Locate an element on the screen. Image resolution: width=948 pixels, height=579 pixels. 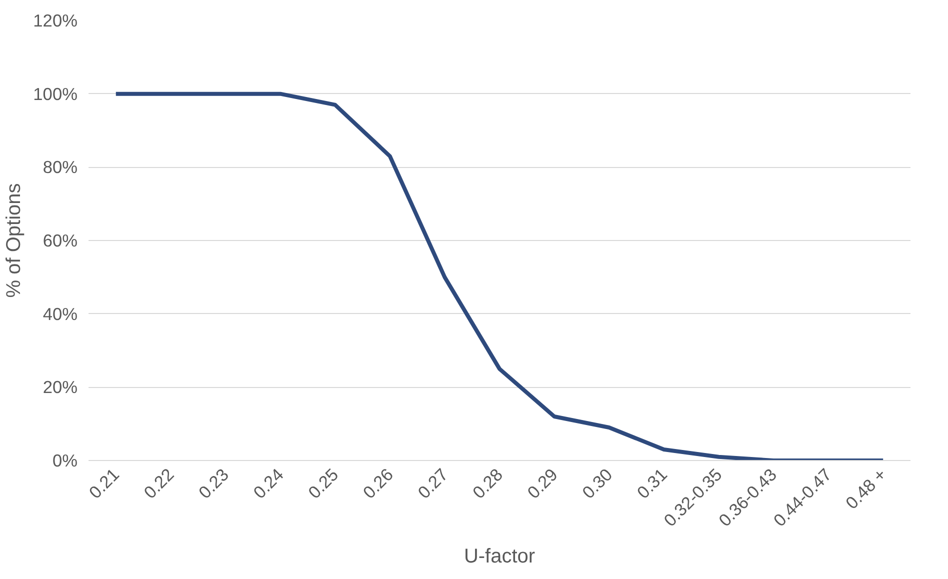
x-tick-label: 0.28 is located at coordinates (487, 483).